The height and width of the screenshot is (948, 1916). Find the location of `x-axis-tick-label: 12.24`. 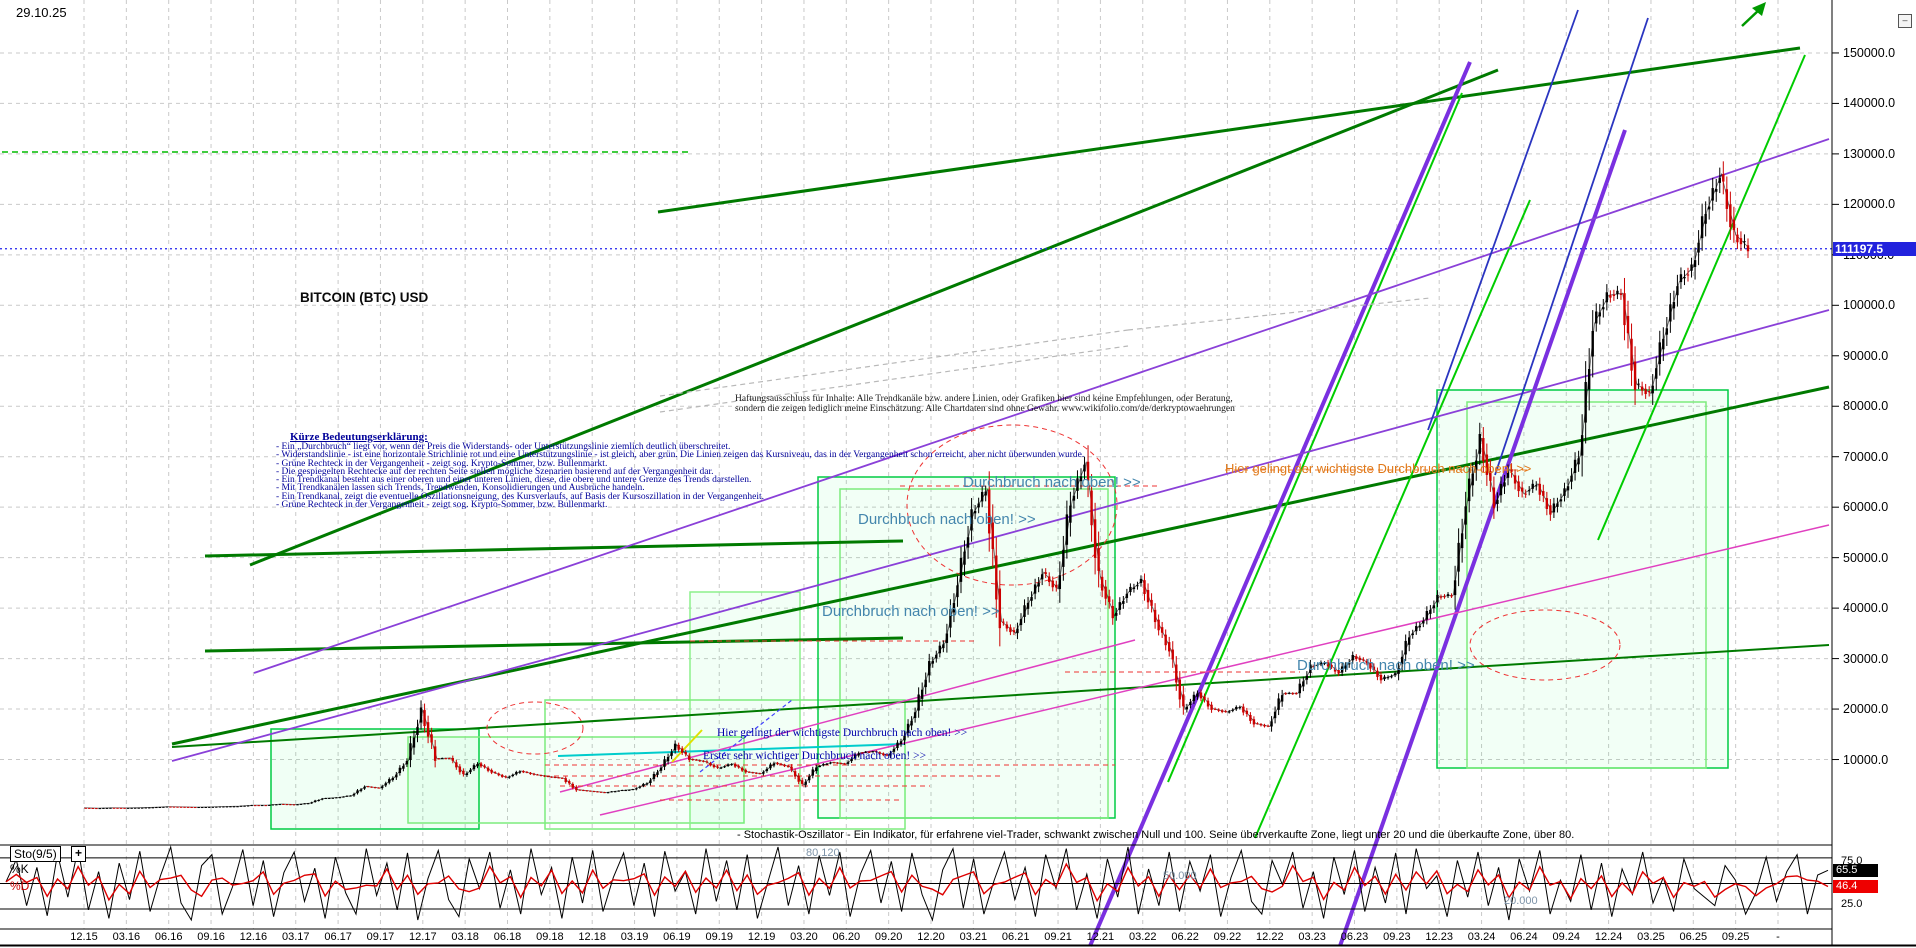

x-axis-tick-label: 12.24 is located at coordinates (1608, 937).